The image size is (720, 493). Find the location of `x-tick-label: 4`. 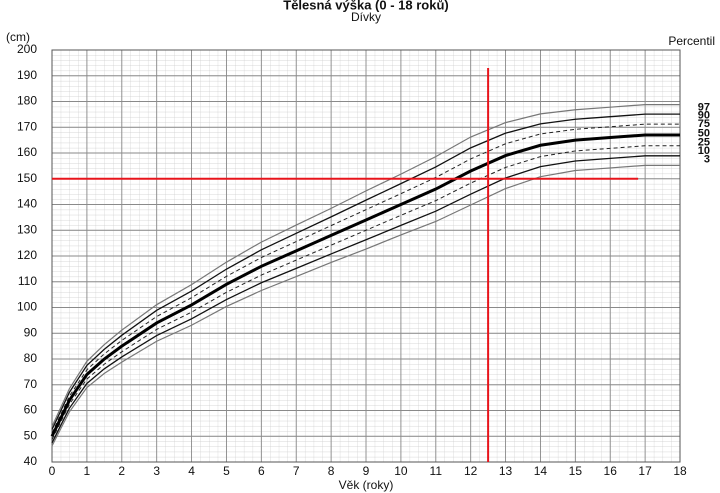

x-tick-label: 4 is located at coordinates (191, 471).